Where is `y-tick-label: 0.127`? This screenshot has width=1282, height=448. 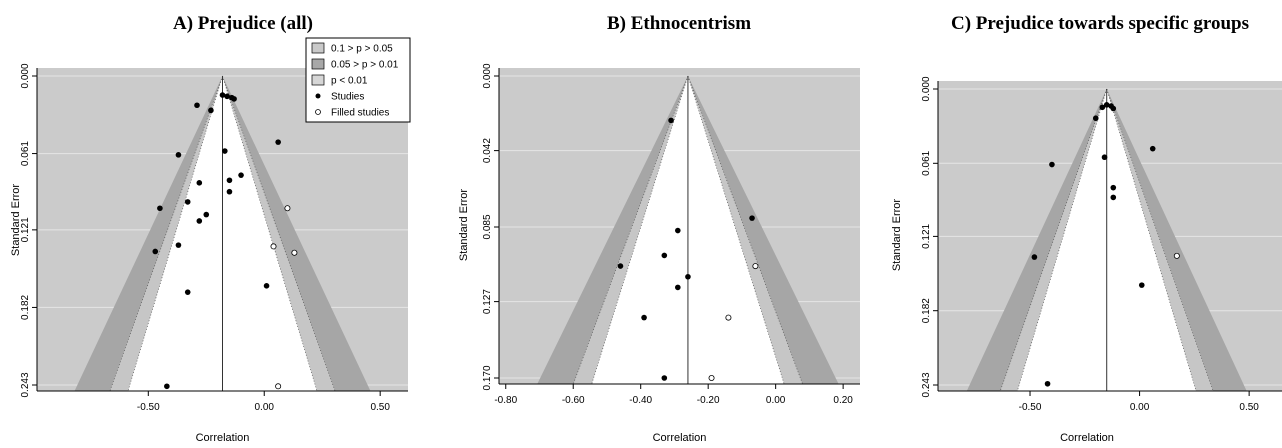 y-tick-label: 0.127 is located at coordinates (487, 301).